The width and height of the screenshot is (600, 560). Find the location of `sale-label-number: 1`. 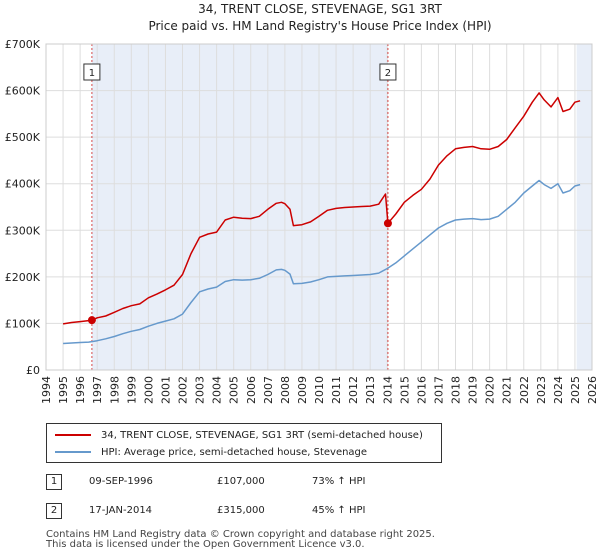

sale-label-number: 1 is located at coordinates (92, 73).